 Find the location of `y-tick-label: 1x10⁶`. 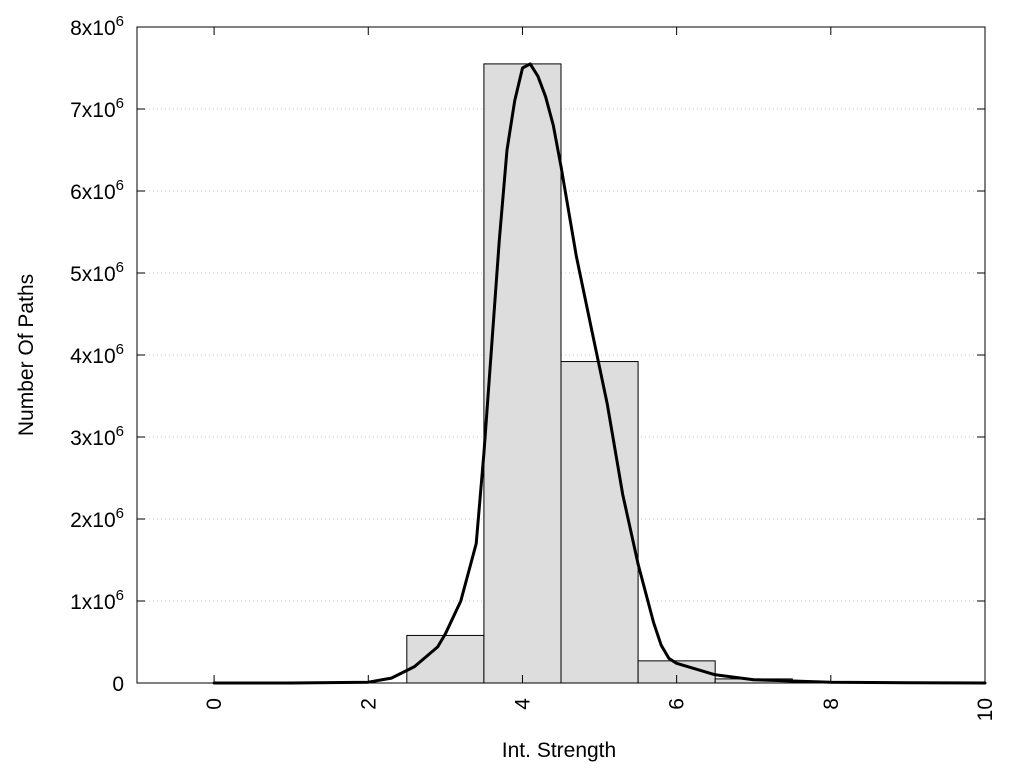

y-tick-label: 1x10⁶ is located at coordinates (97, 600).